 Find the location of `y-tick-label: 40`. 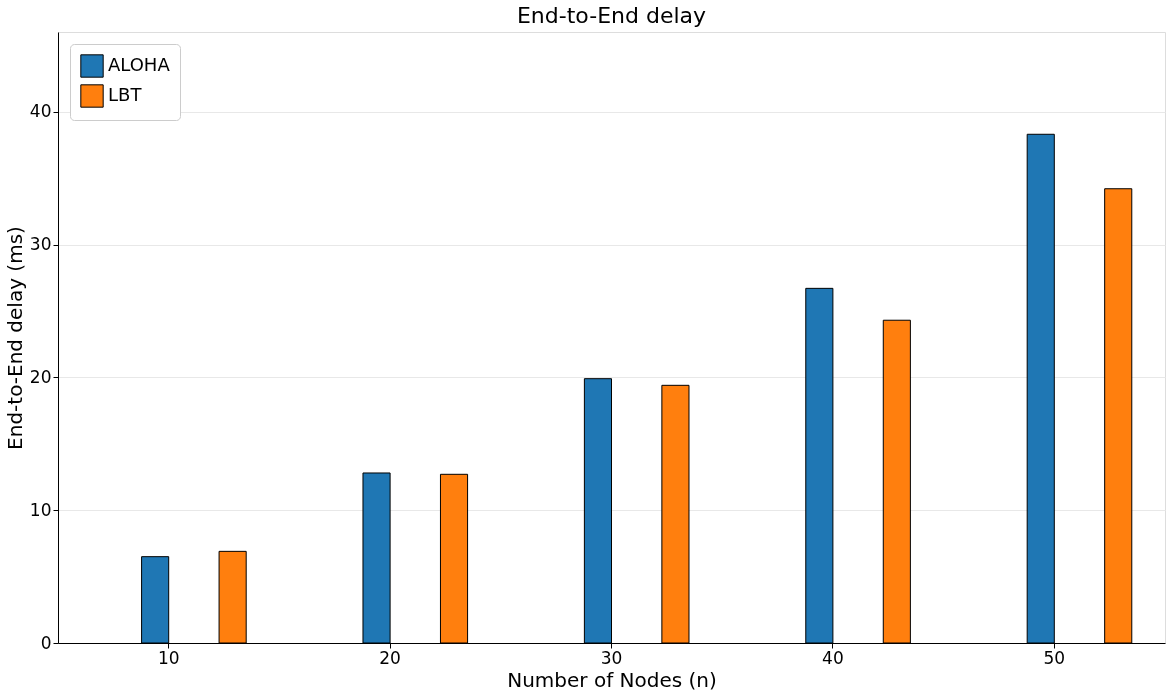

y-tick-label: 40 is located at coordinates (40, 111).